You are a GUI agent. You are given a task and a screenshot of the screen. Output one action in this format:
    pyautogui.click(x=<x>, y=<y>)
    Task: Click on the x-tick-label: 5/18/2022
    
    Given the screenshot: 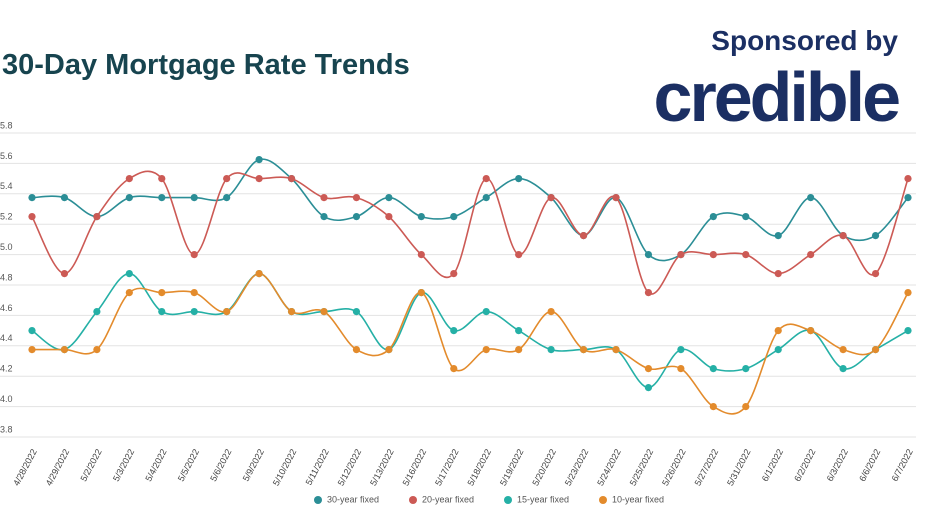 What is the action you would take?
    pyautogui.click(x=479, y=467)
    